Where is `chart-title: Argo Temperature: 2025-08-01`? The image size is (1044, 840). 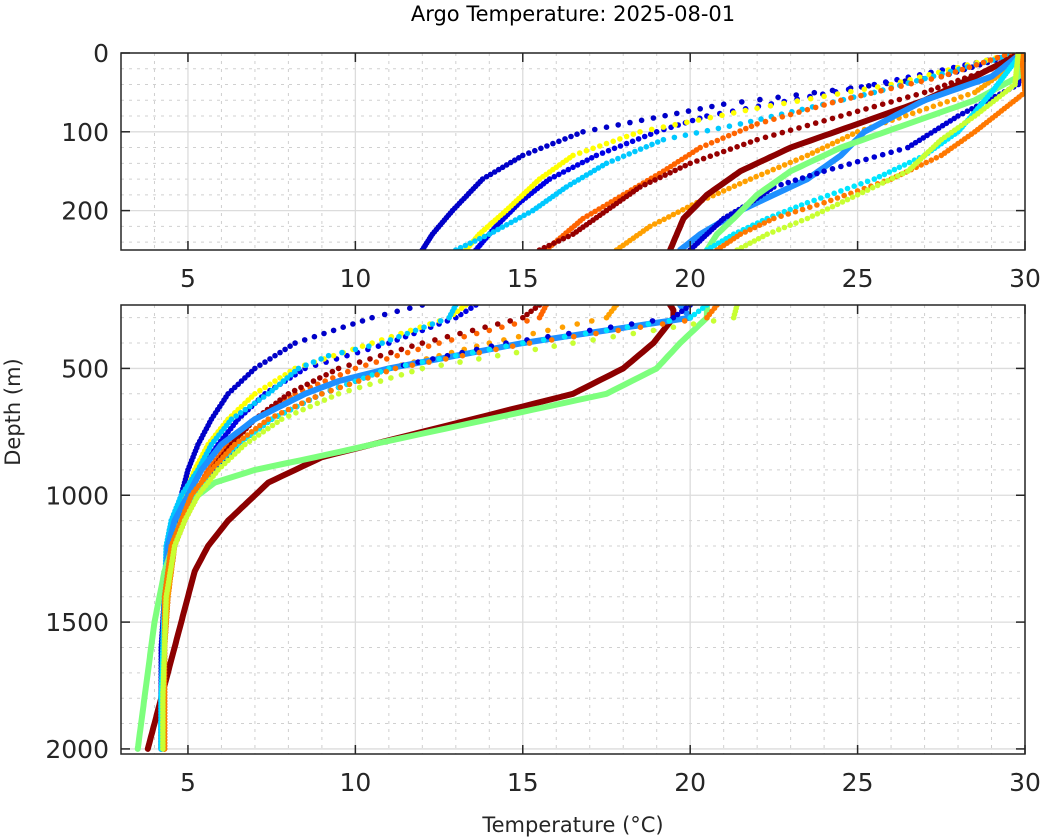 chart-title: Argo Temperature: 2025-08-01 is located at coordinates (573, 14).